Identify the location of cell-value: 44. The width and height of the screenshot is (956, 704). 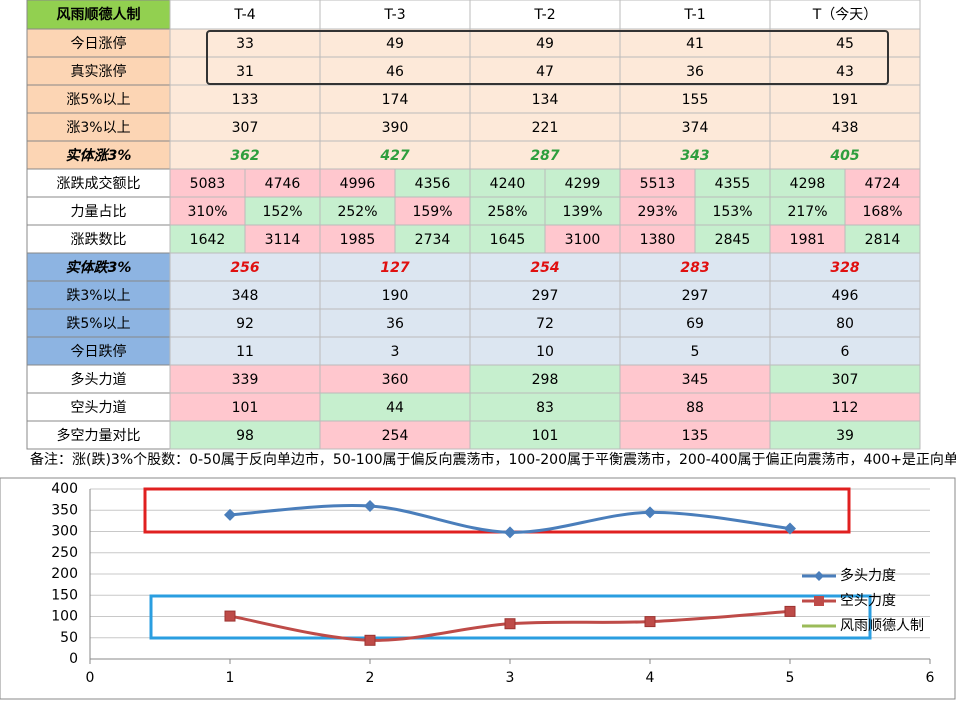
(395, 408).